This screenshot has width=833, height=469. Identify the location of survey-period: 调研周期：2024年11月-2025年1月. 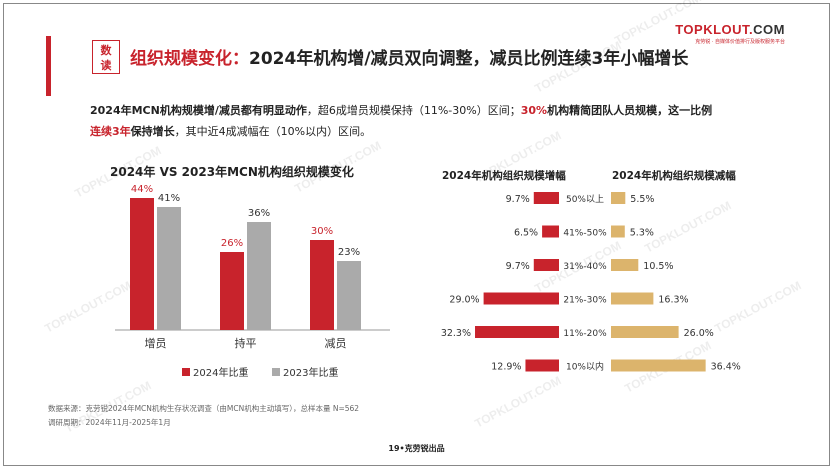
(109, 422).